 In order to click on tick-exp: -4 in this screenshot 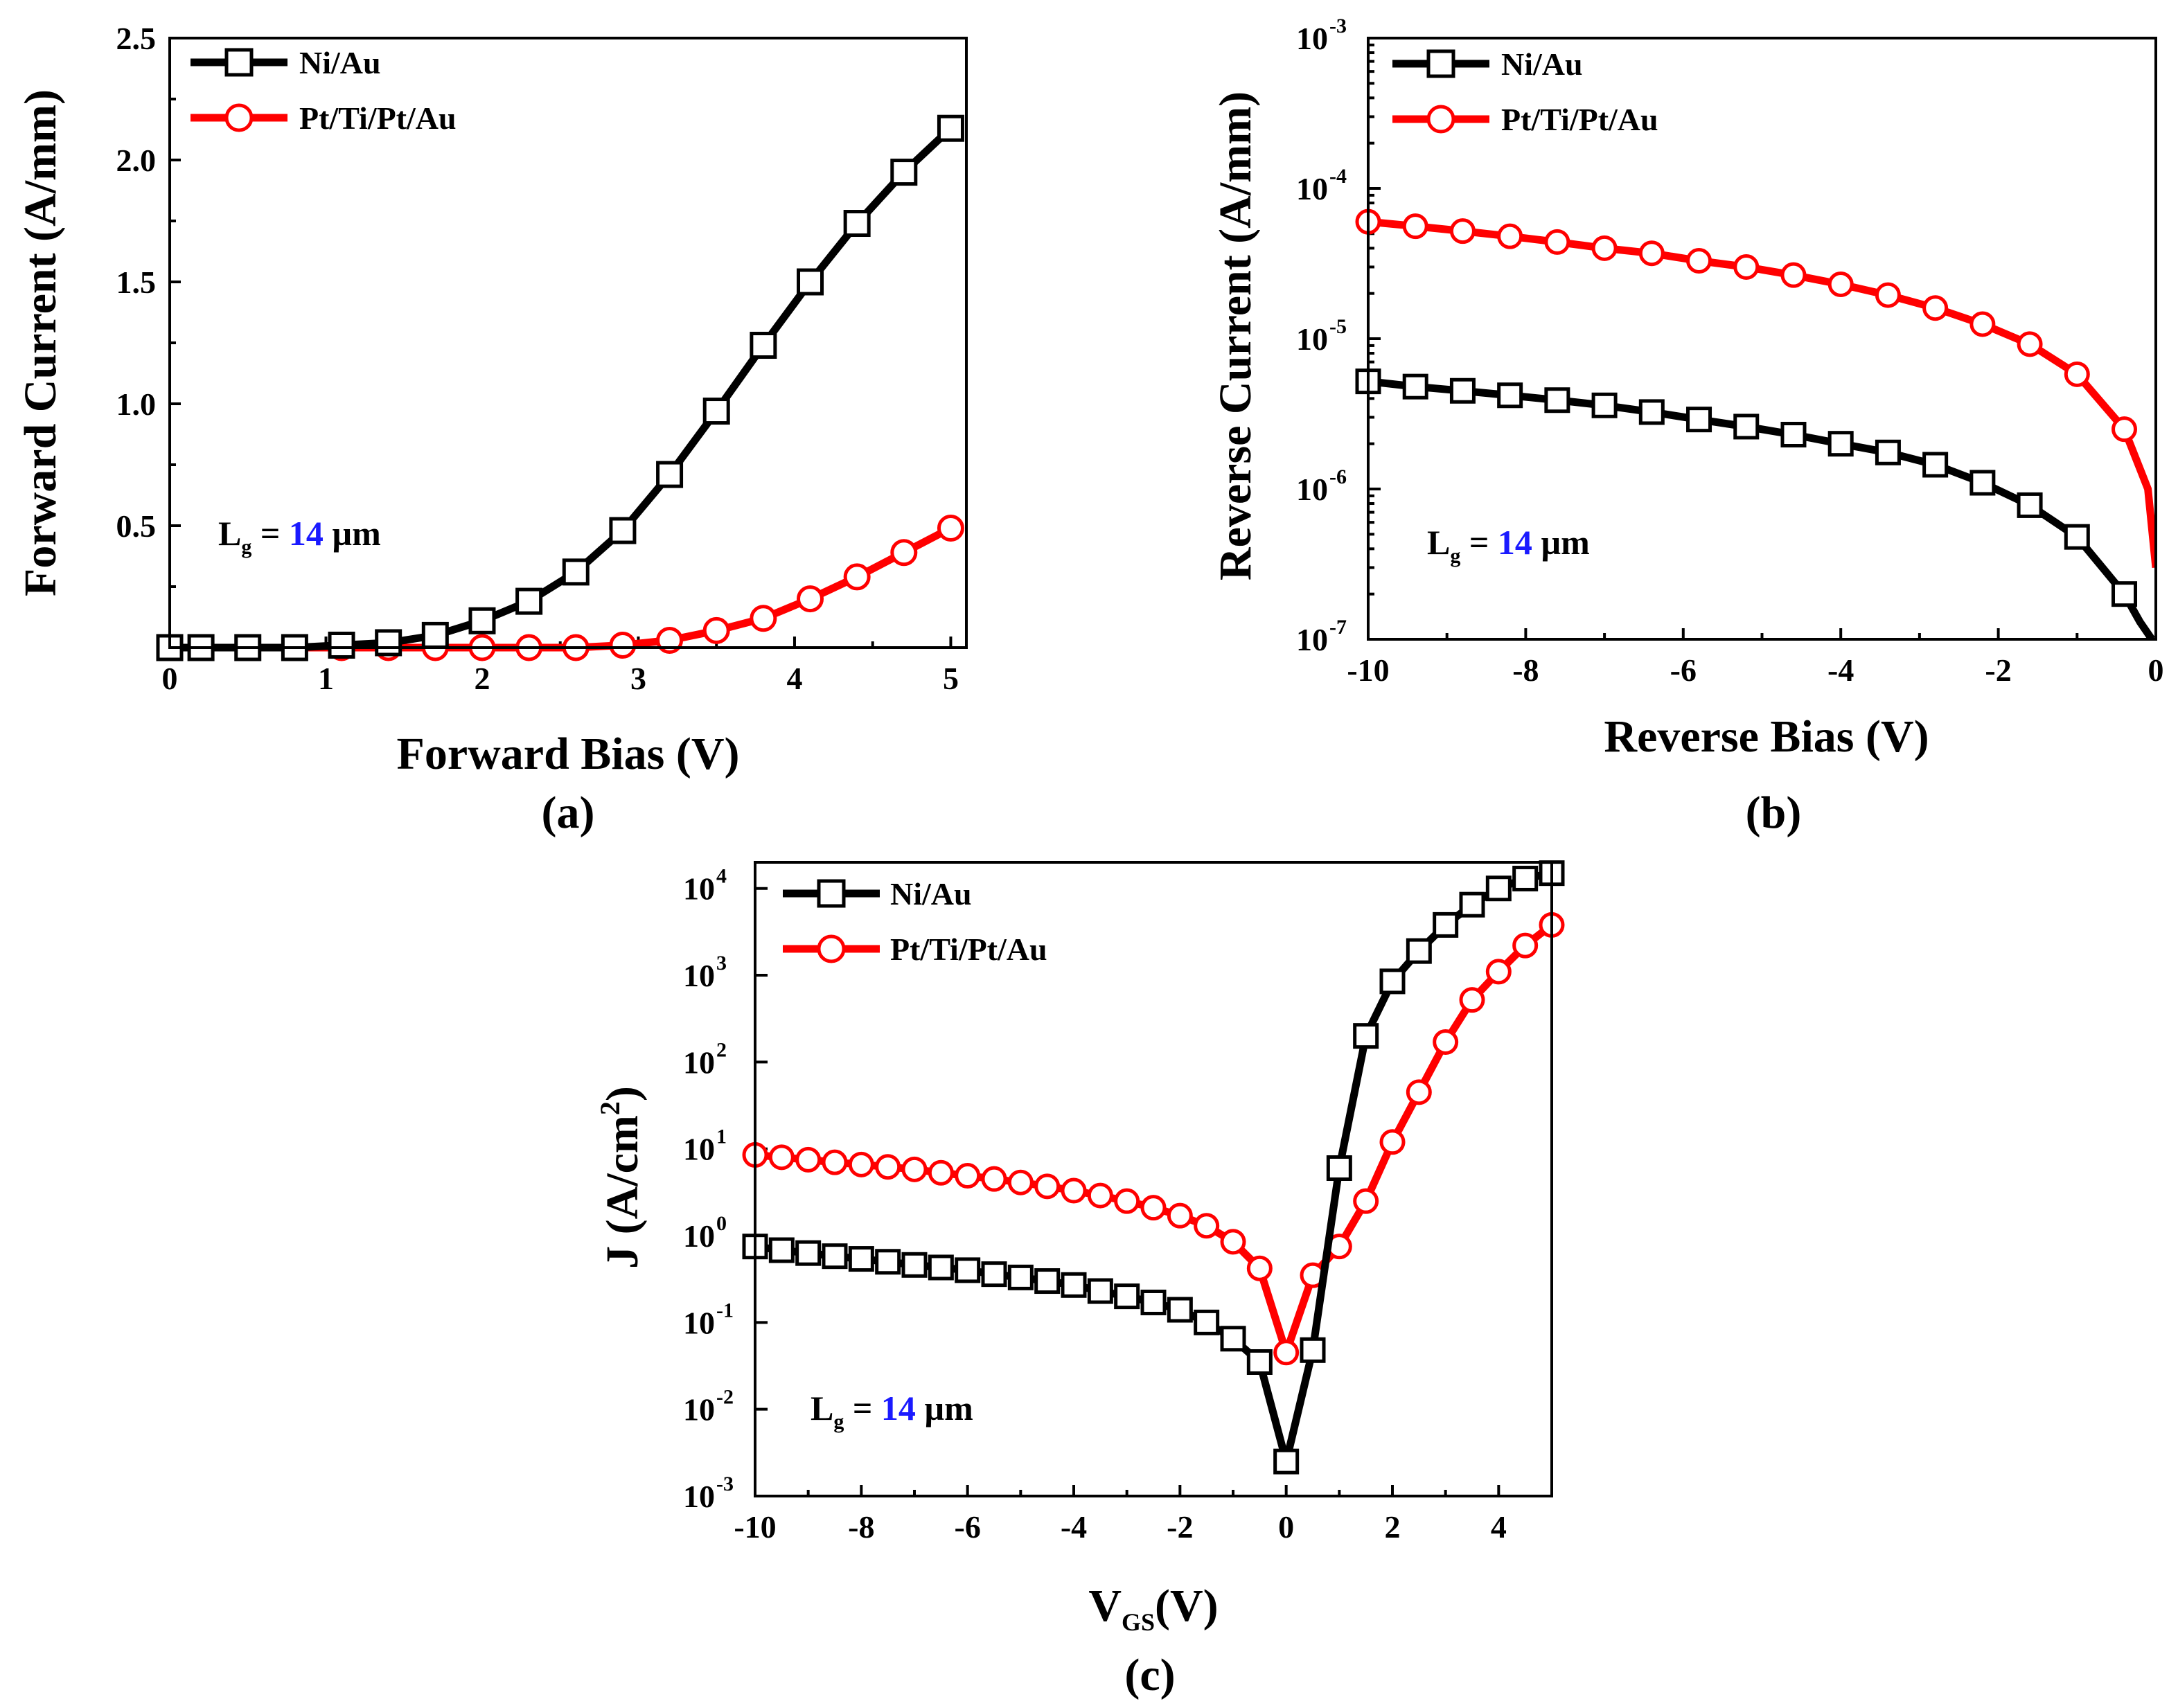, I will do `click(1338, 176)`.